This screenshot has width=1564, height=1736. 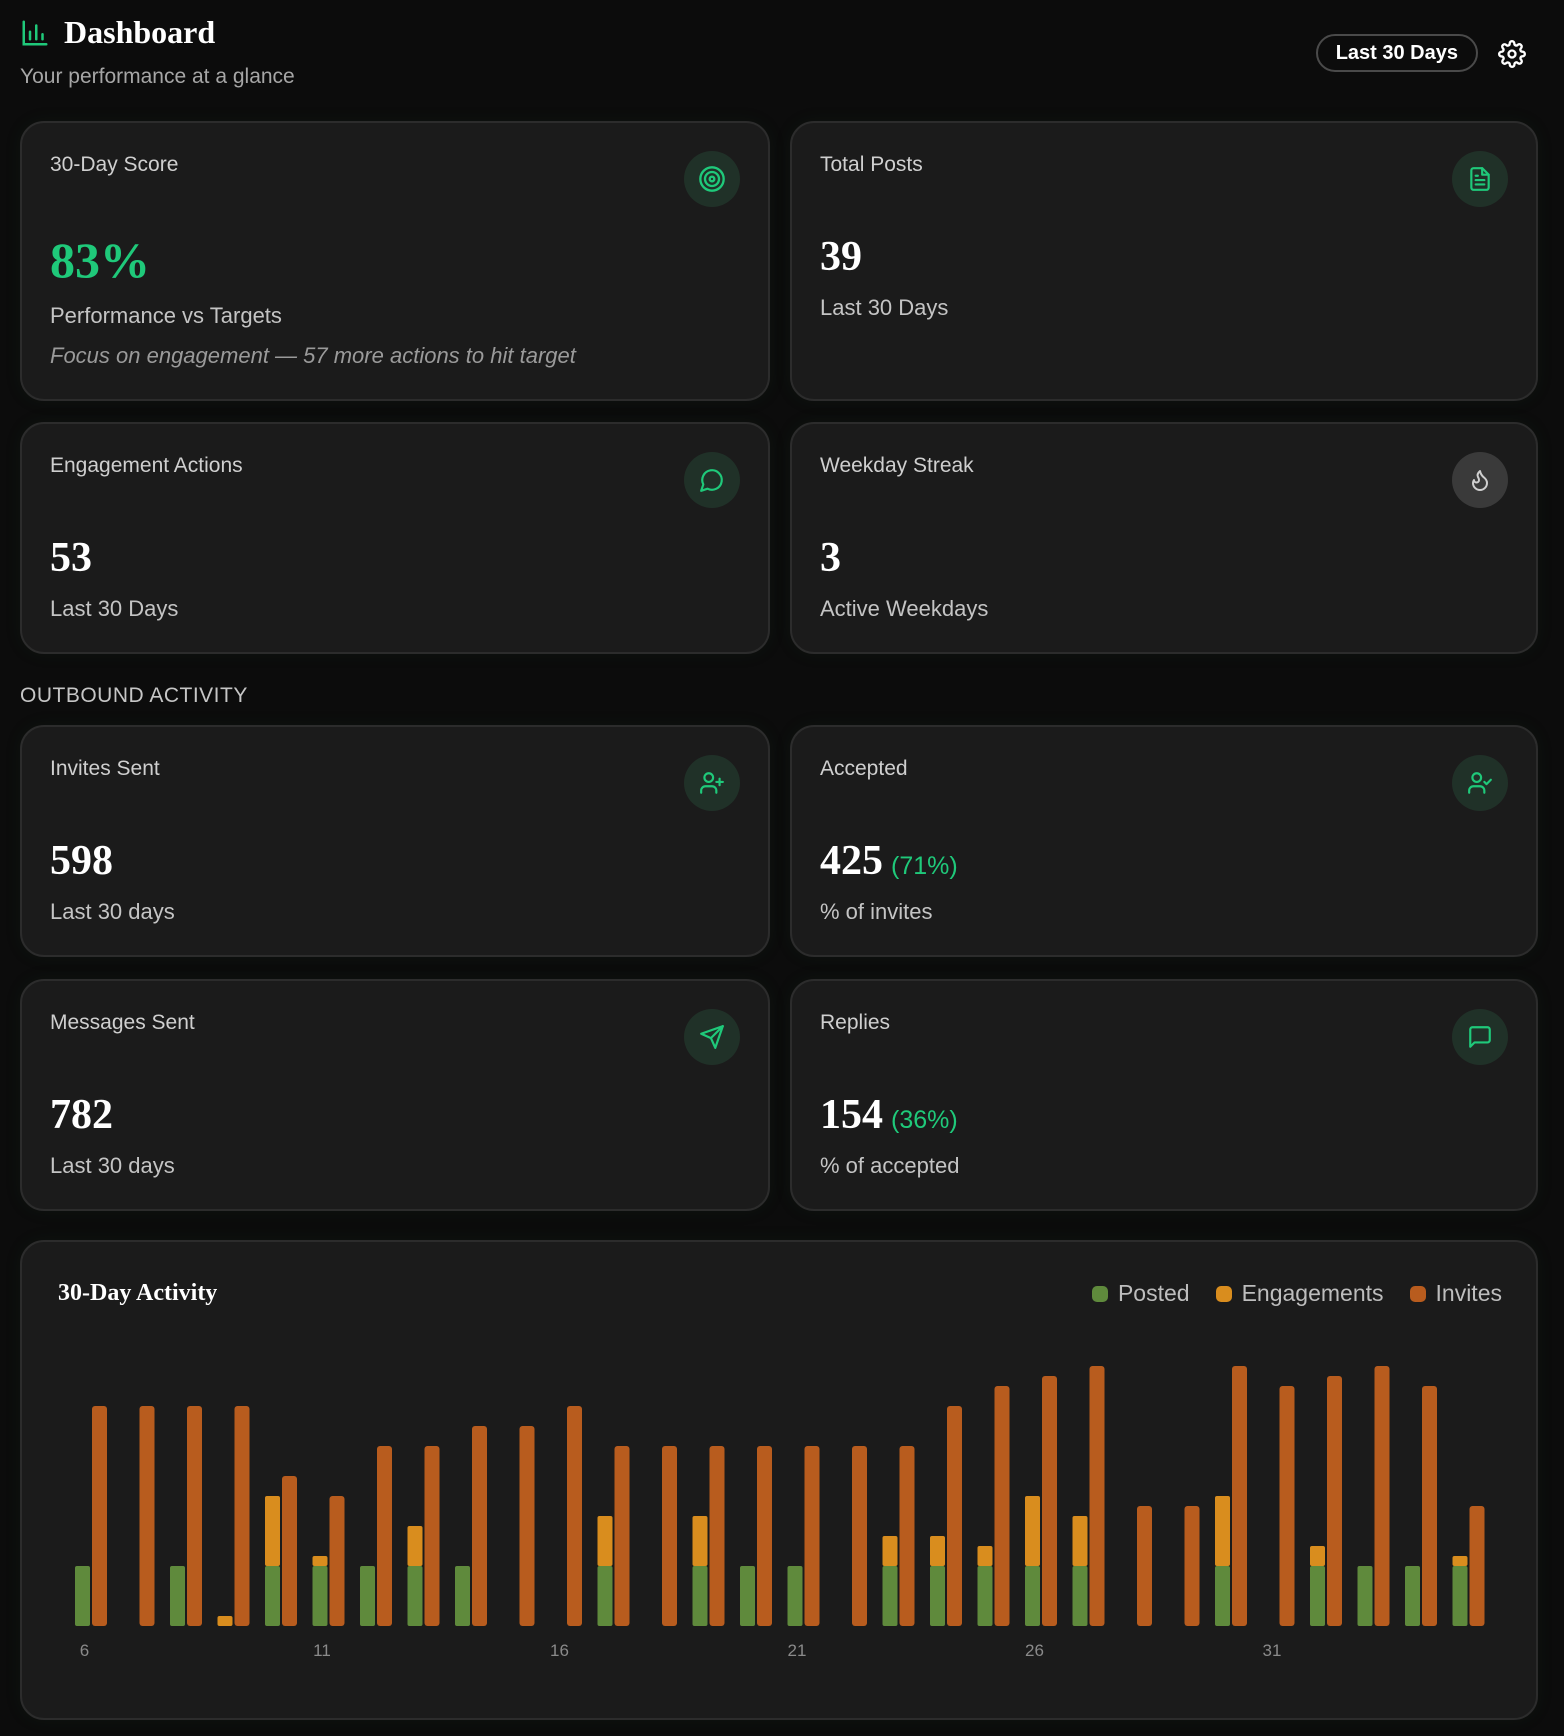 I want to click on messages-sub: Last 30 days, so click(x=112, y=1165).